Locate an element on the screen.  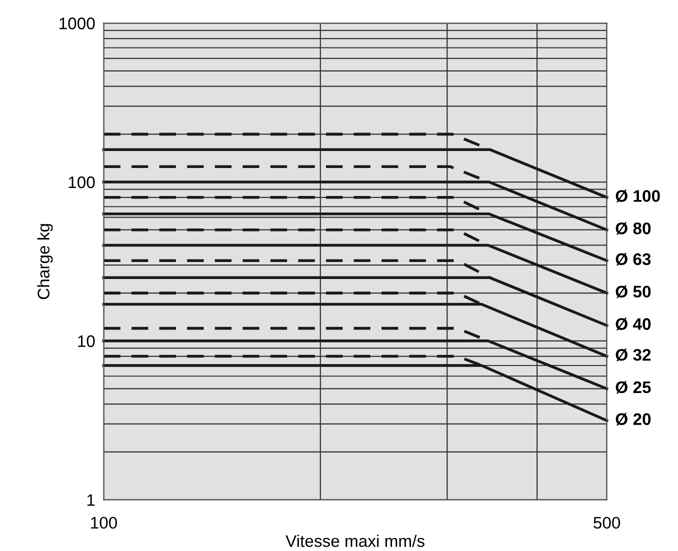
y-axis-title: Charge kg is located at coordinates (45, 262).